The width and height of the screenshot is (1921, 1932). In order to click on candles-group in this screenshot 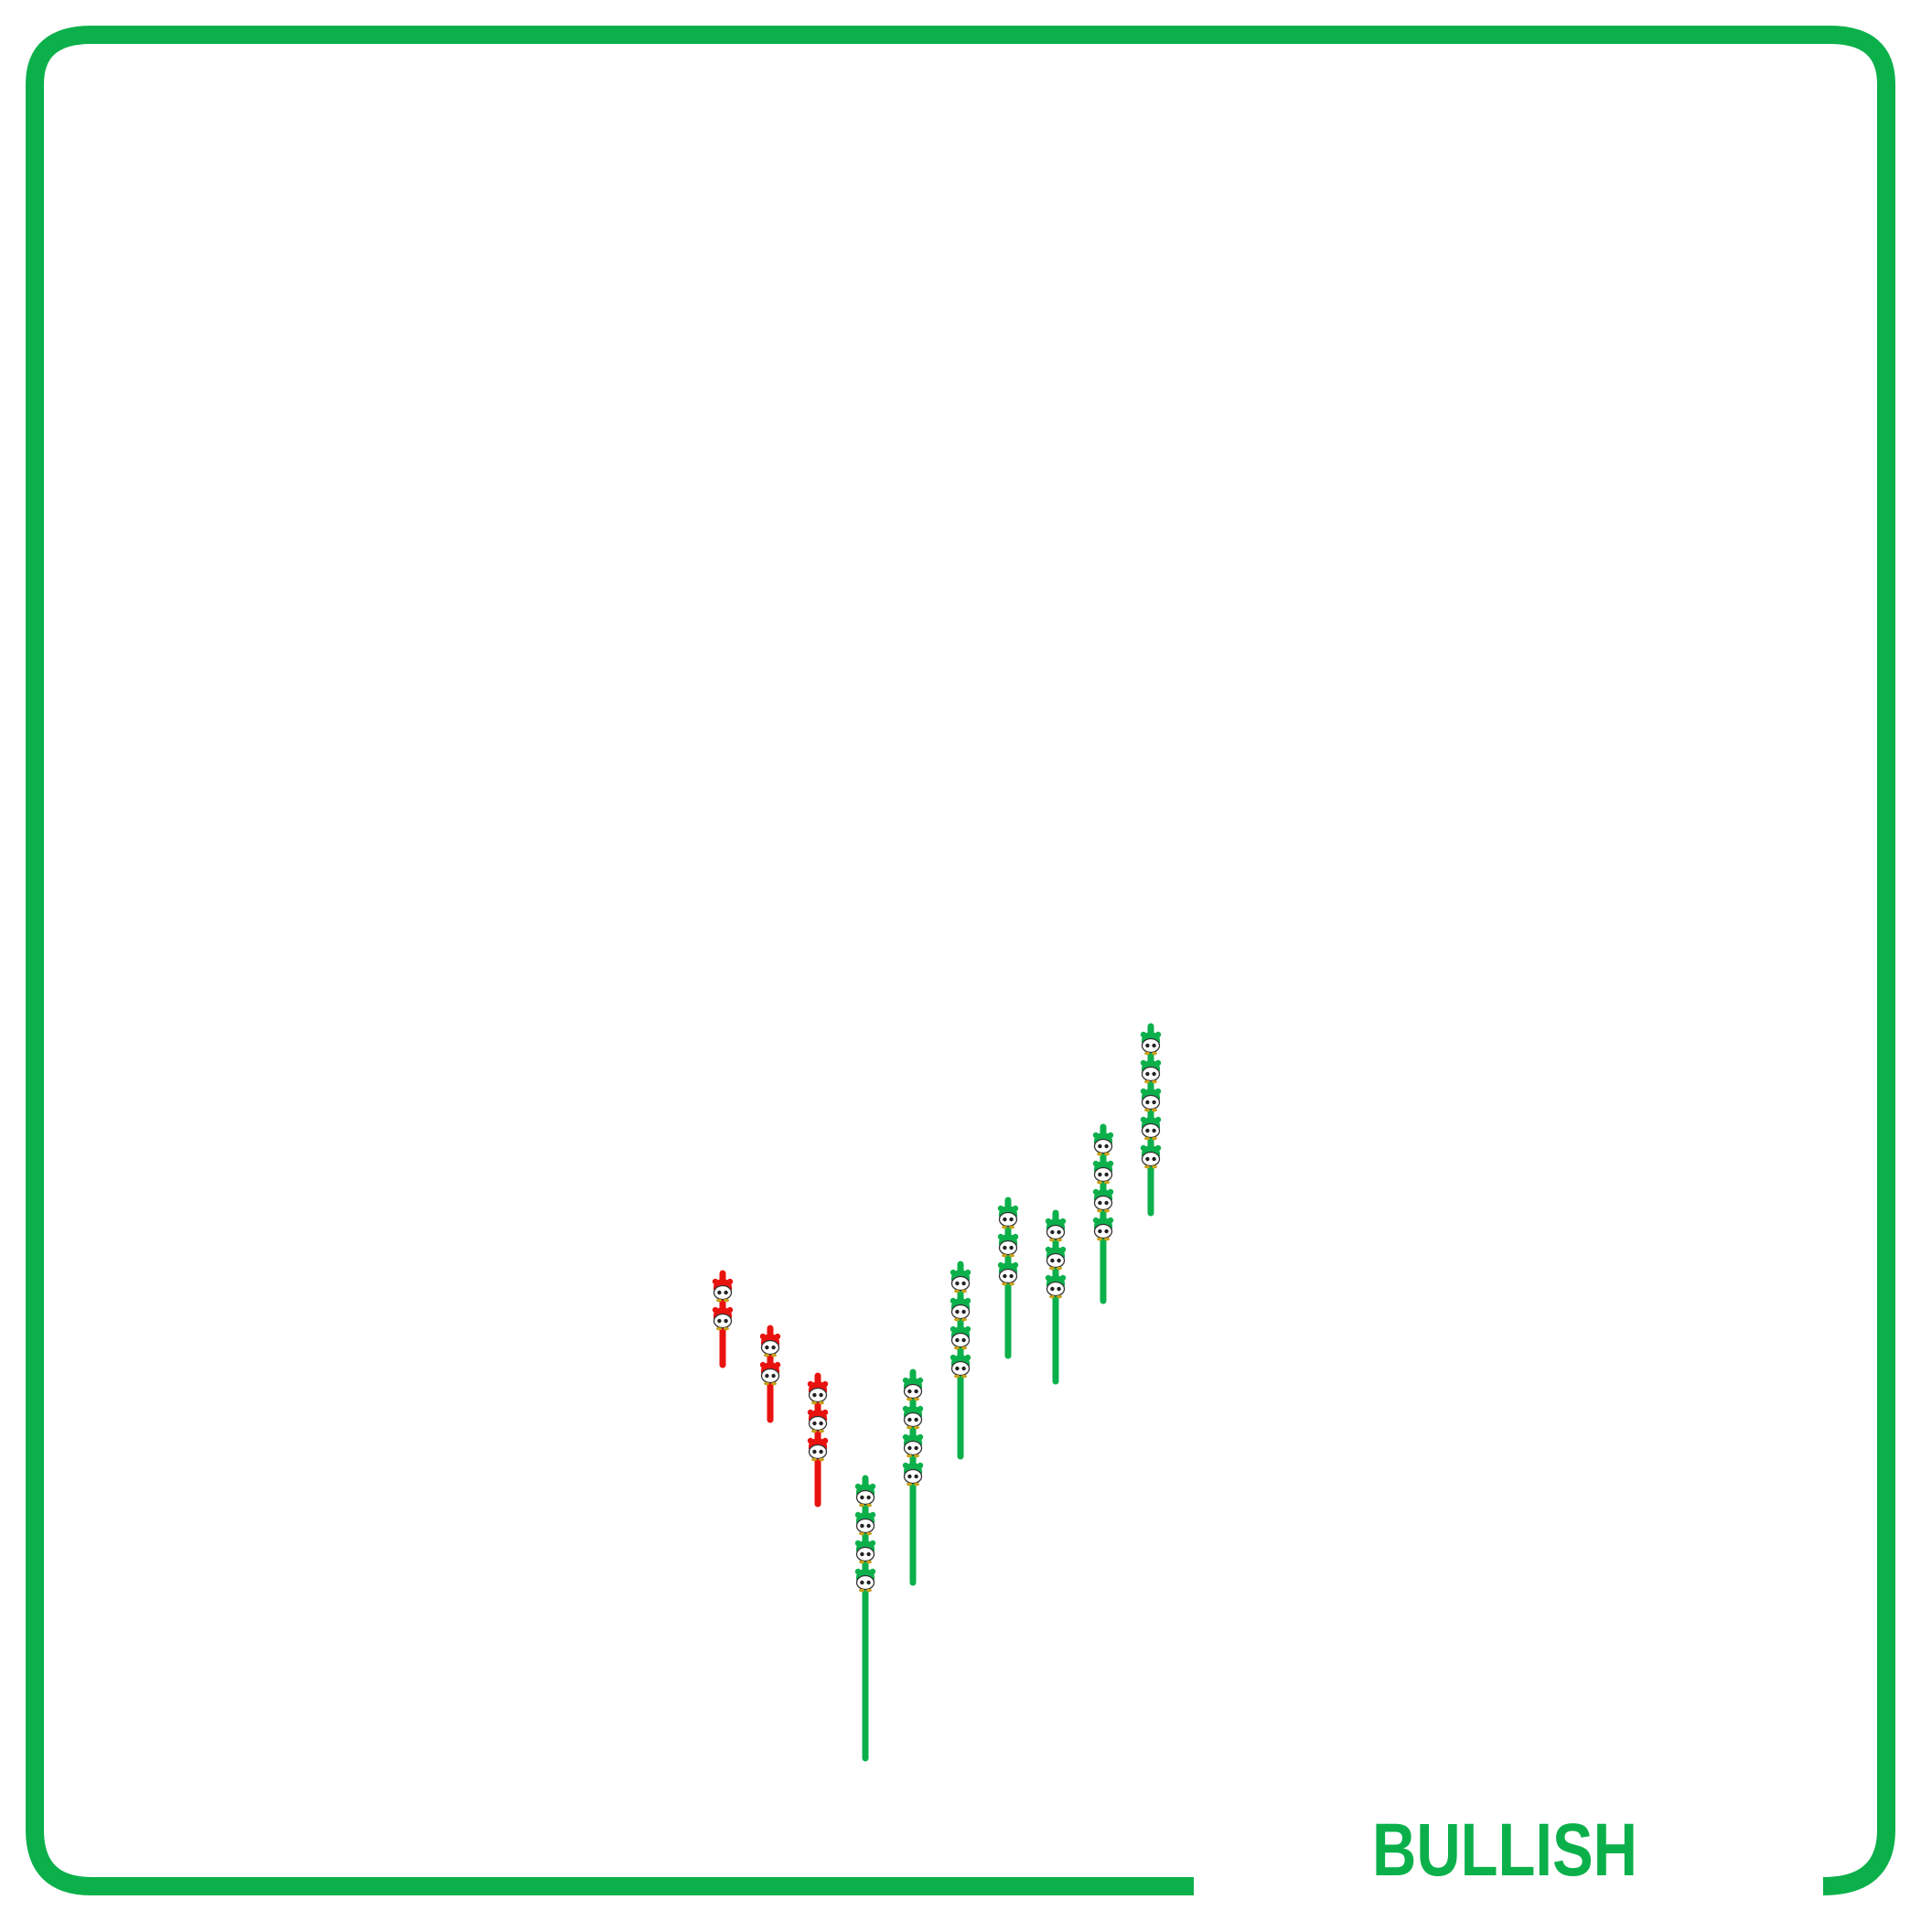, I will do `click(937, 1392)`.